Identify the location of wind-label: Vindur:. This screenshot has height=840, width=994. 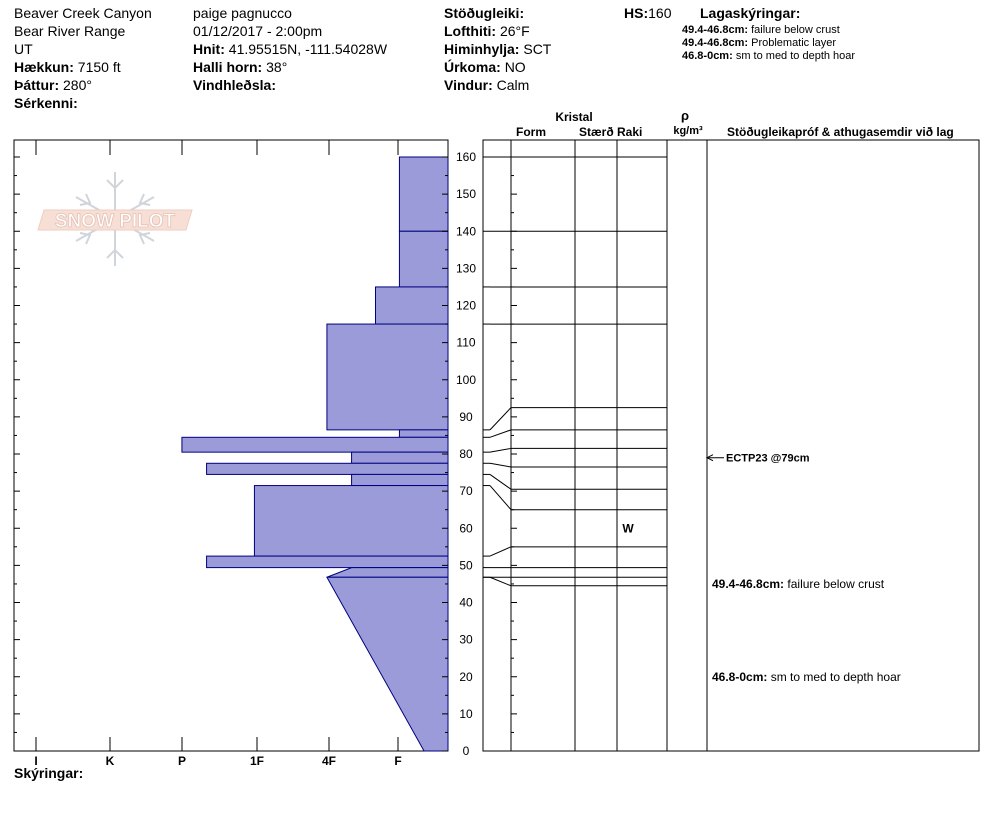
(468, 85).